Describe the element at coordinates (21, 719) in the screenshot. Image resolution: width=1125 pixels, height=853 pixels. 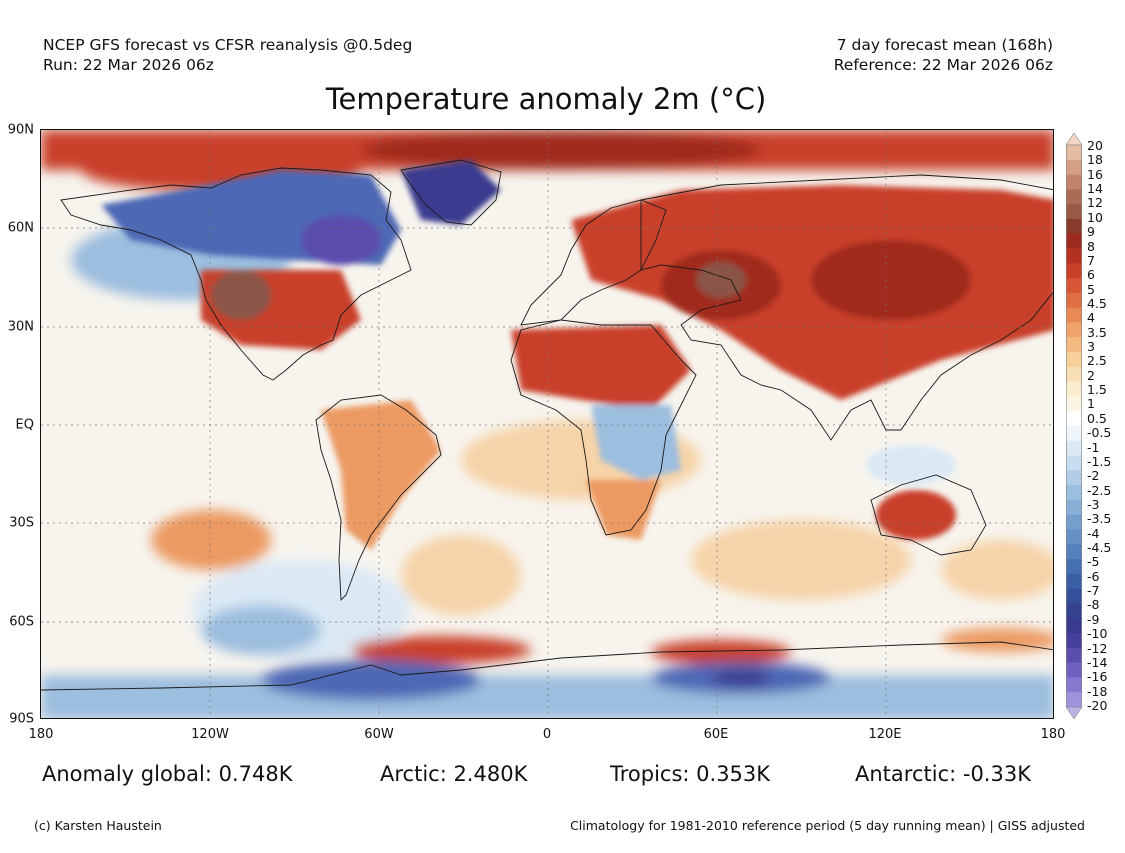
I see `lat-label-90s: 90S` at that location.